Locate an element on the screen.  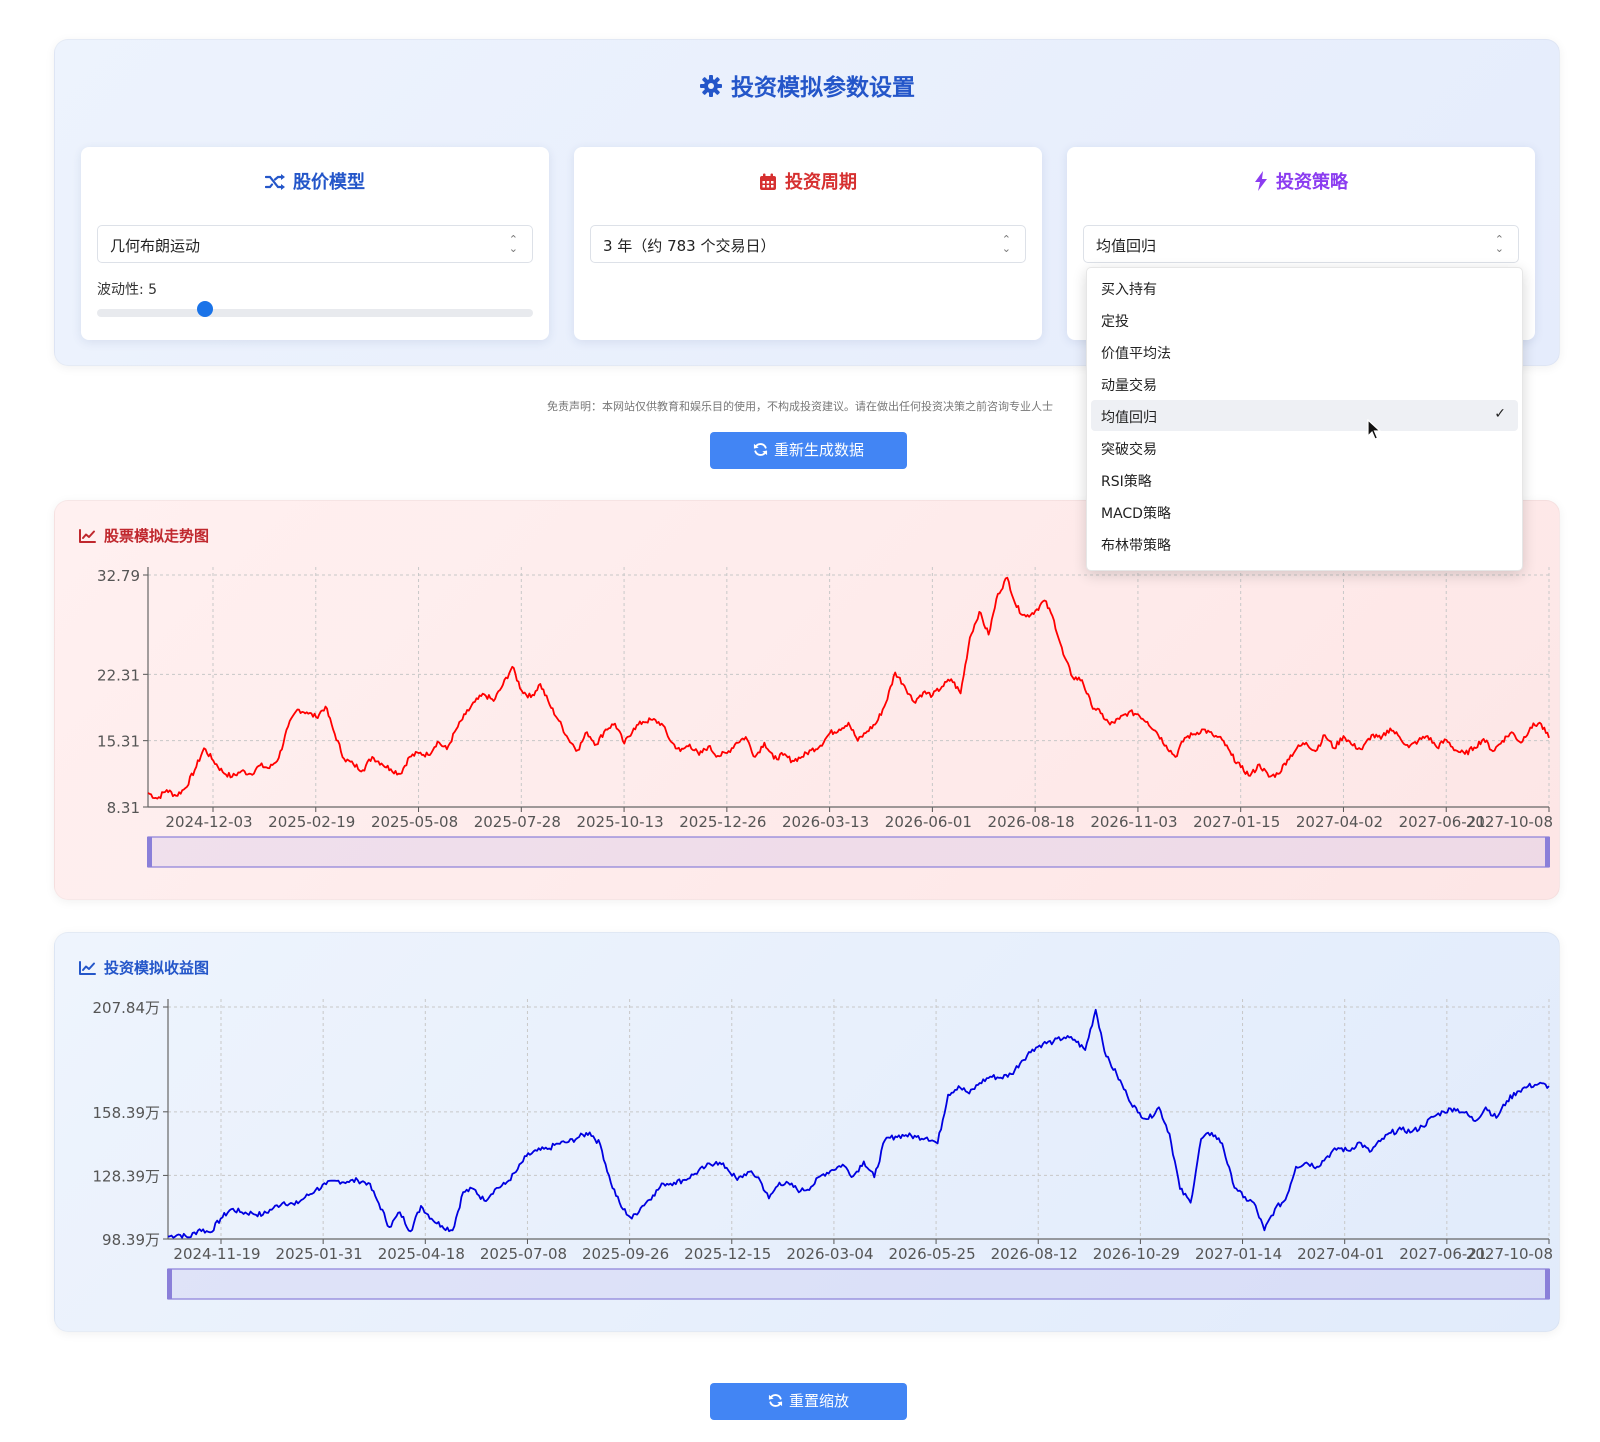
x-tick-label: 2027-01-14 is located at coordinates (1238, 1254).